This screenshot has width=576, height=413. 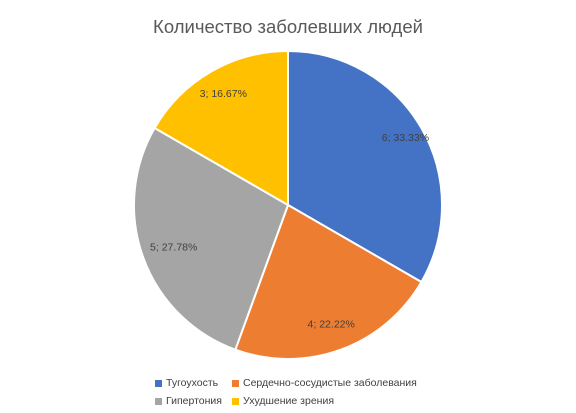 I want to click on legend-label: Гипертония, so click(x=194, y=401).